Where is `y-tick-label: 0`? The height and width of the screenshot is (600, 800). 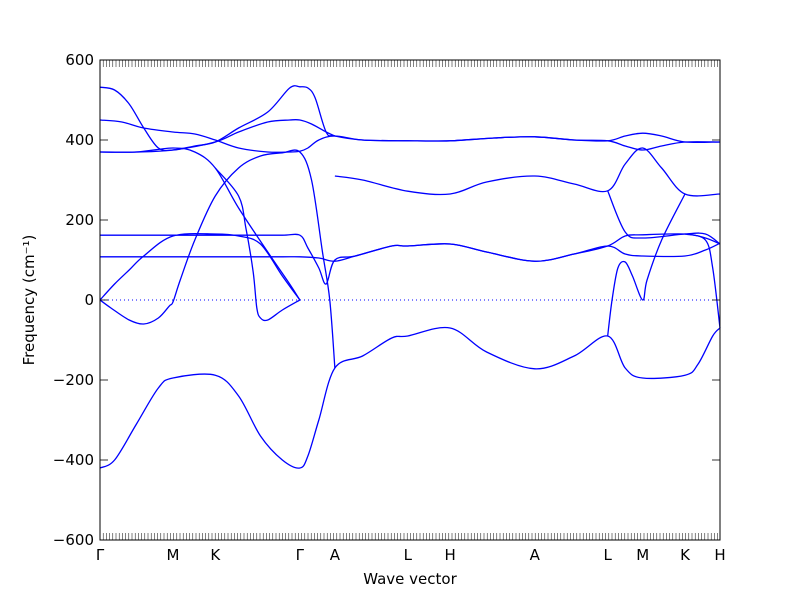 y-tick-label: 0 is located at coordinates (89, 300).